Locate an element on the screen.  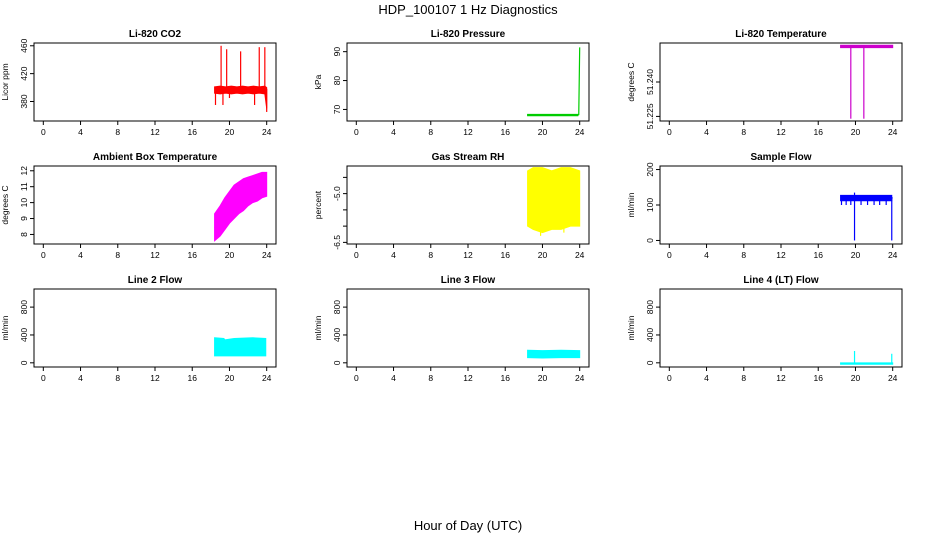
y-tick-label: 11 is located at coordinates (24, 186).